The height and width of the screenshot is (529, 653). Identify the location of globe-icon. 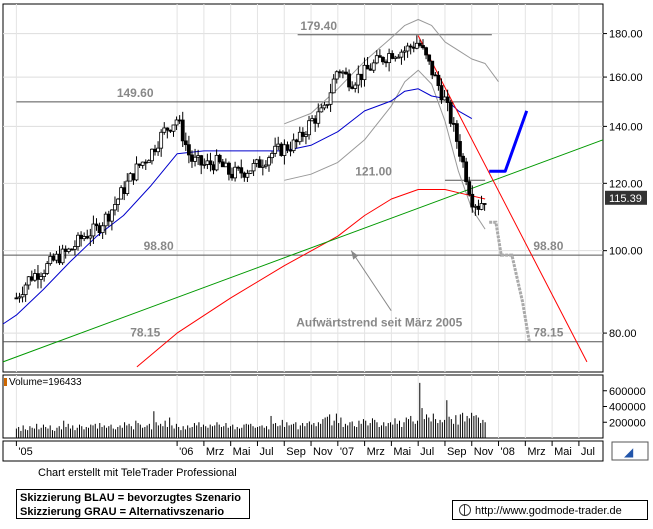
(465, 510).